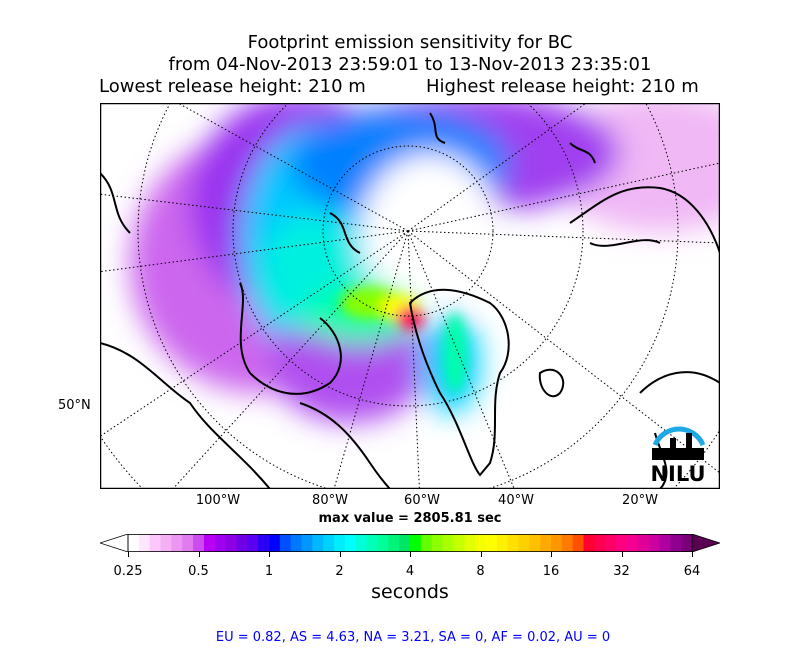 The image size is (800, 650). I want to click on lon-label: 100°W, so click(218, 500).